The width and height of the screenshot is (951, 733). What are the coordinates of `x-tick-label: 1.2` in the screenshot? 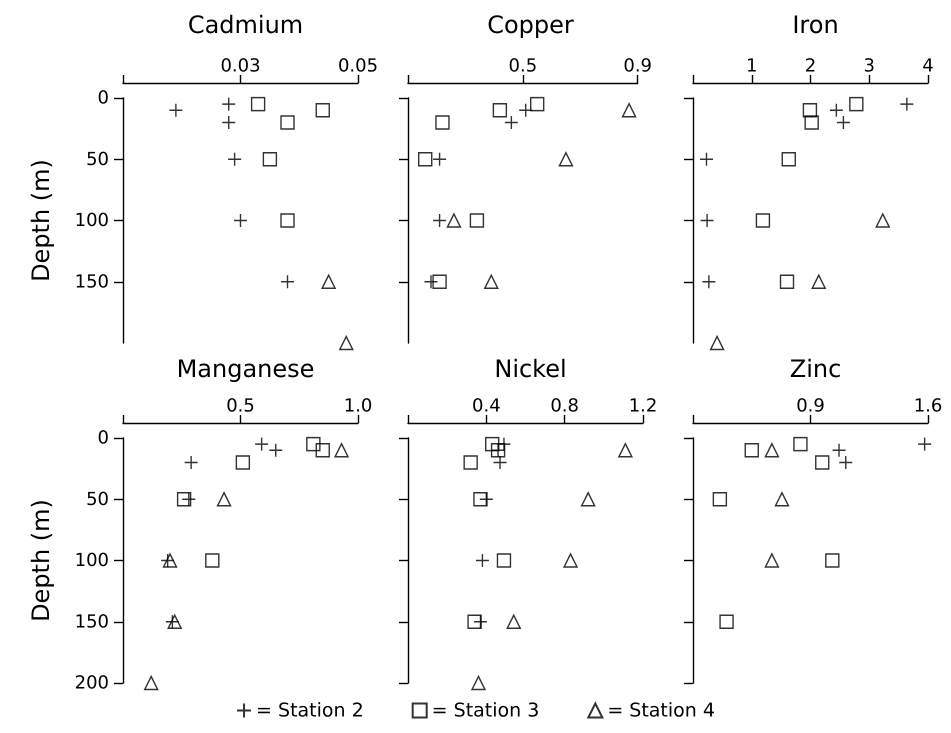 It's located at (643, 406).